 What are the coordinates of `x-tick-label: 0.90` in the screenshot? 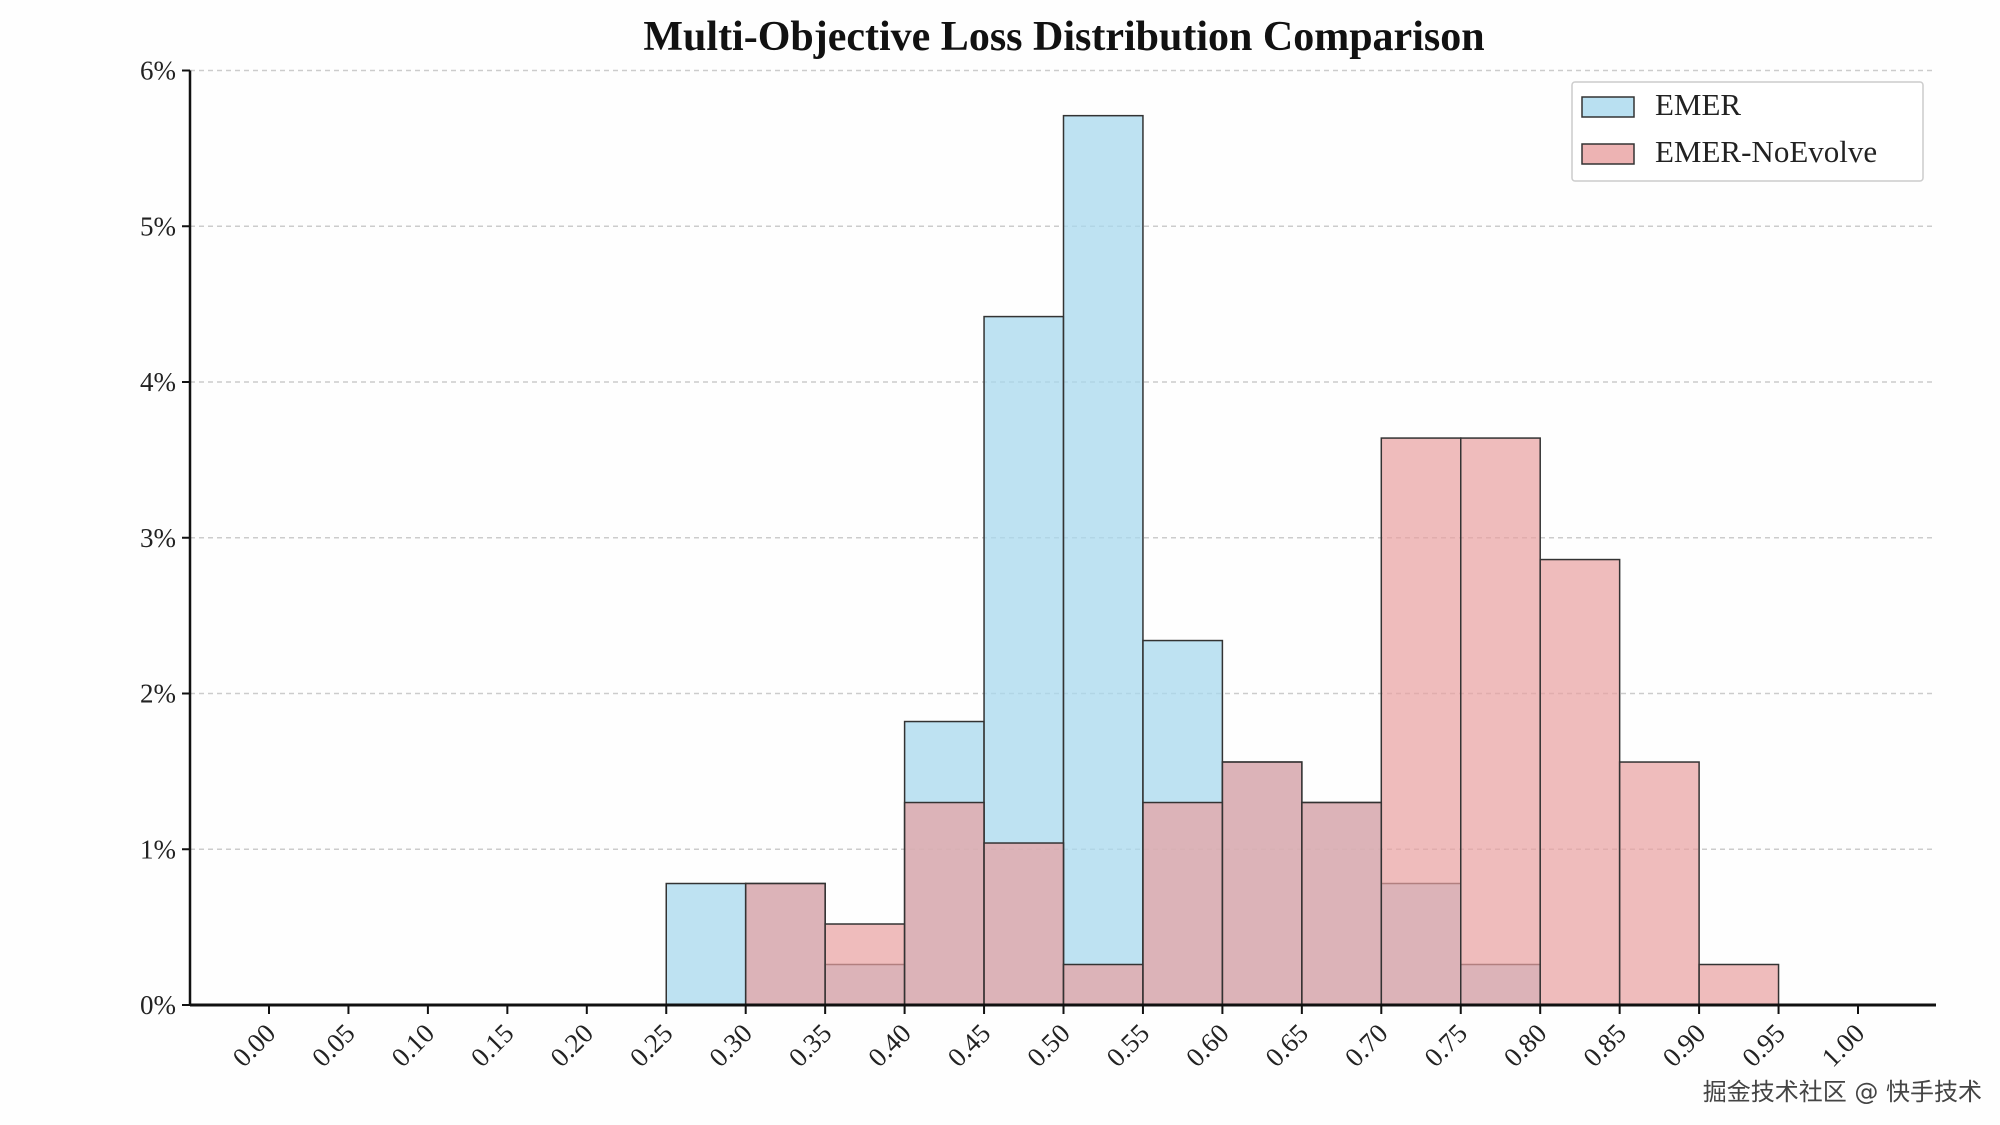 It's located at (1684, 1045).